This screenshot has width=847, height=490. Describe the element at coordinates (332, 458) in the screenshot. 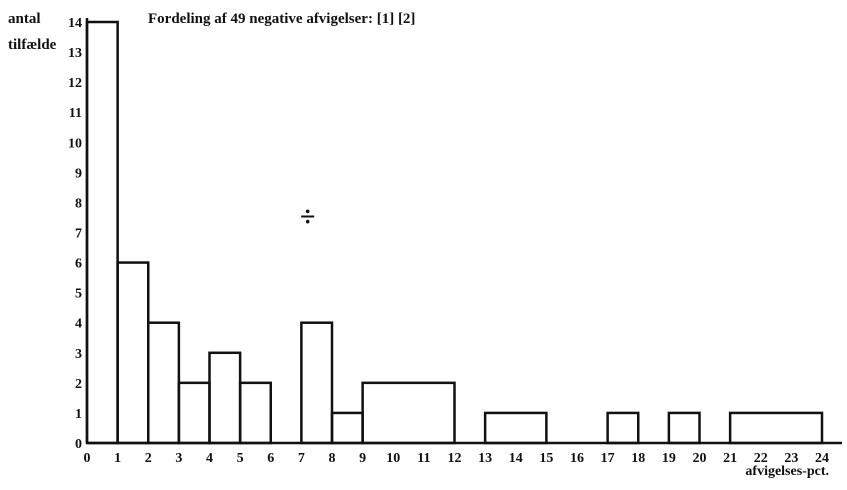

I see `x-tick-label: 8` at that location.